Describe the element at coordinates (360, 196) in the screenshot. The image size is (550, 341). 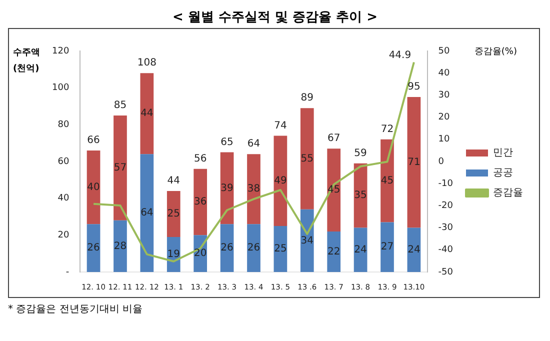
I see `data-label: 35` at that location.